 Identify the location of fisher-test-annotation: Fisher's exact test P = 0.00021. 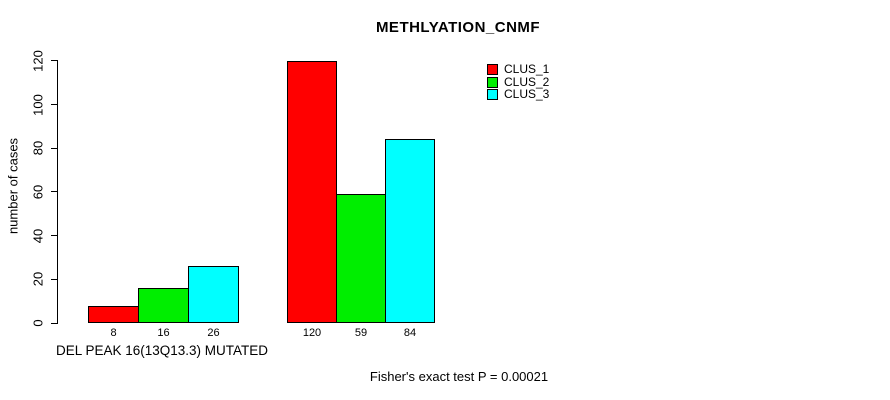
(459, 376).